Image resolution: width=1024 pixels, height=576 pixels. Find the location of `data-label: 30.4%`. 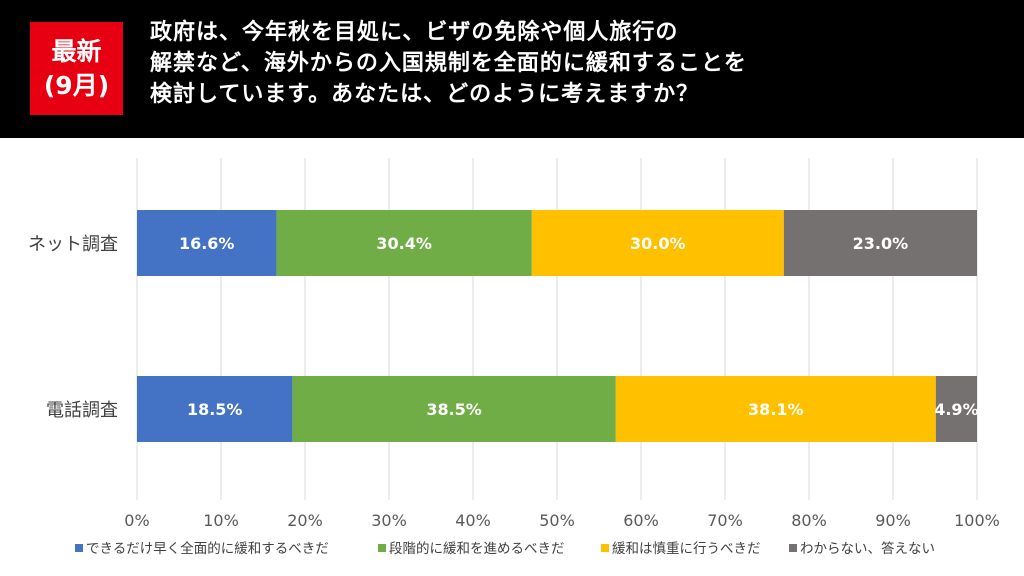

data-label: 30.4% is located at coordinates (404, 243).